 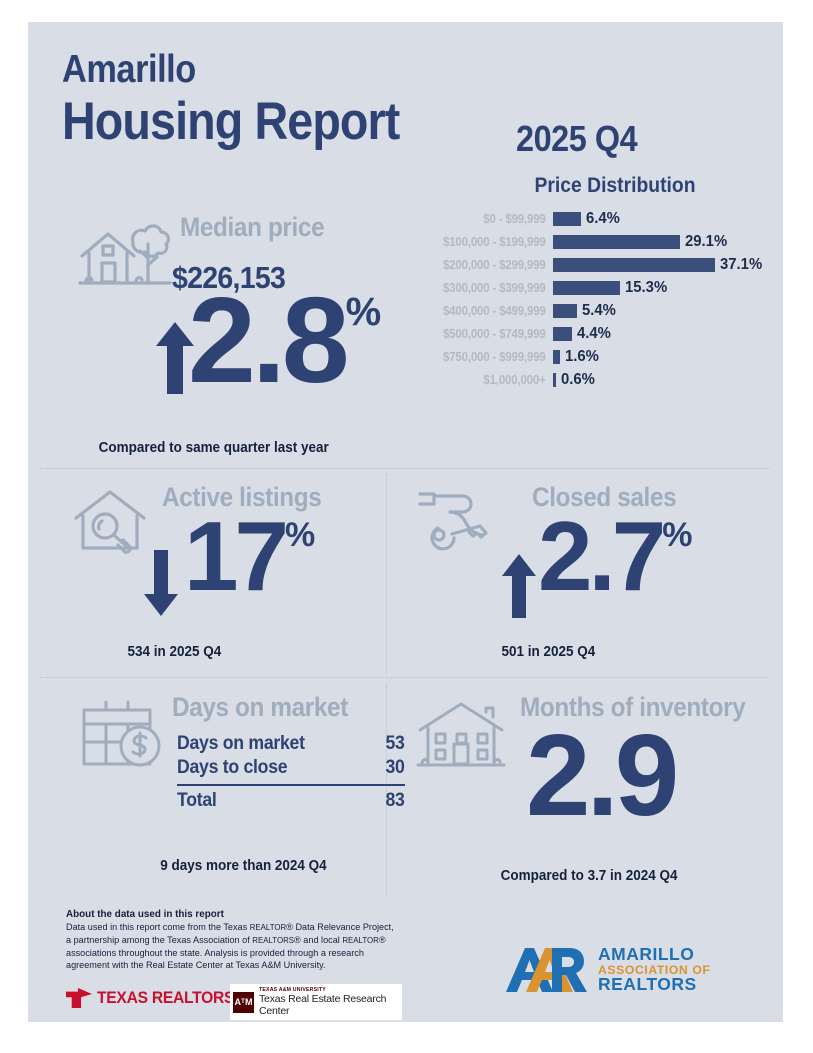 What do you see at coordinates (494, 333) in the screenshot?
I see `price-distribution-category-label: $500,000 - $749,999` at bounding box center [494, 333].